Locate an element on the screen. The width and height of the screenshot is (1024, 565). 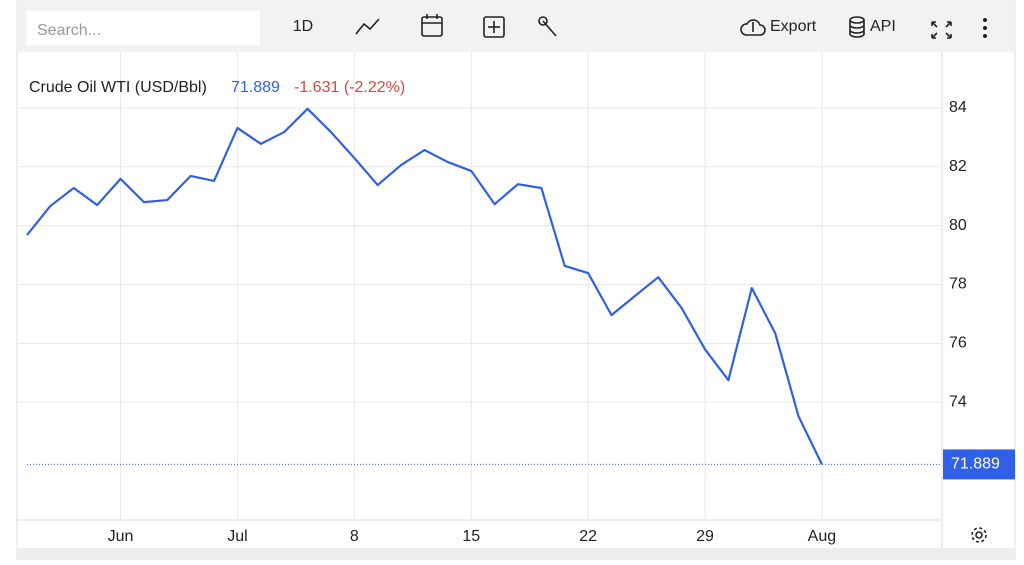
x-tick-label: Jul is located at coordinates (237, 536).